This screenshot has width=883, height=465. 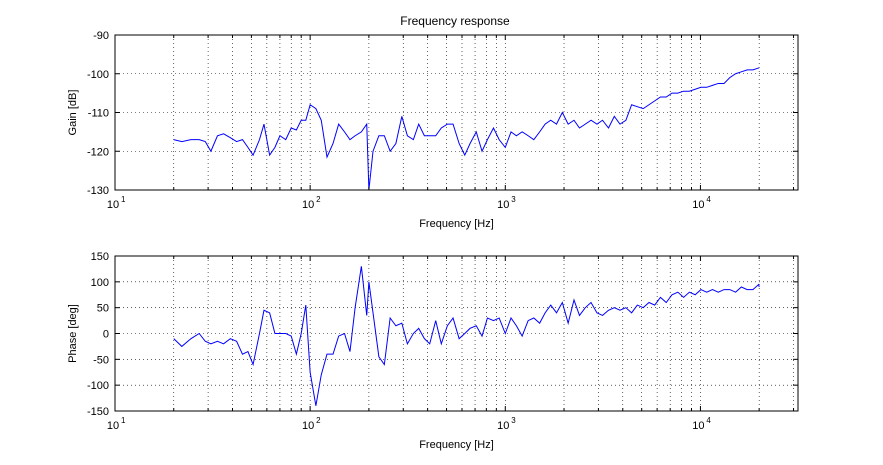 I want to click on phase-y-tick-label: -100, so click(x=98, y=386).